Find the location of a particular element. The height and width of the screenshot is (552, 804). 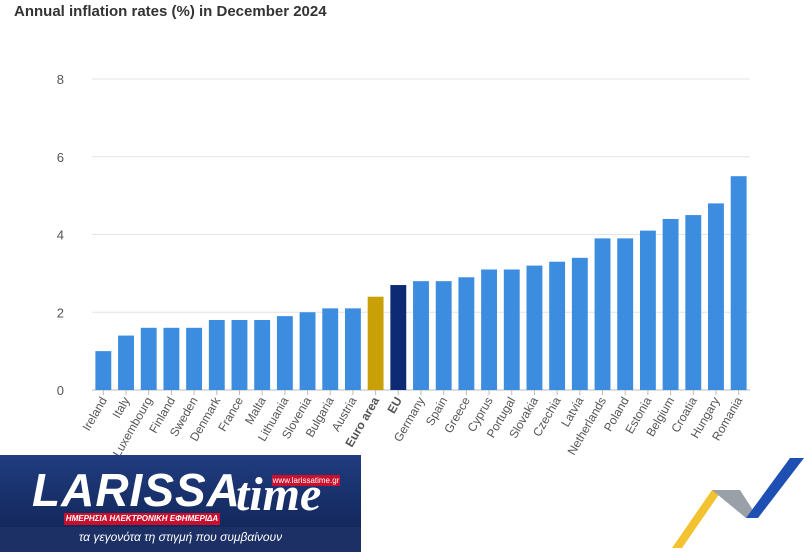

logo-brand: LARISSA is located at coordinates (136, 490).